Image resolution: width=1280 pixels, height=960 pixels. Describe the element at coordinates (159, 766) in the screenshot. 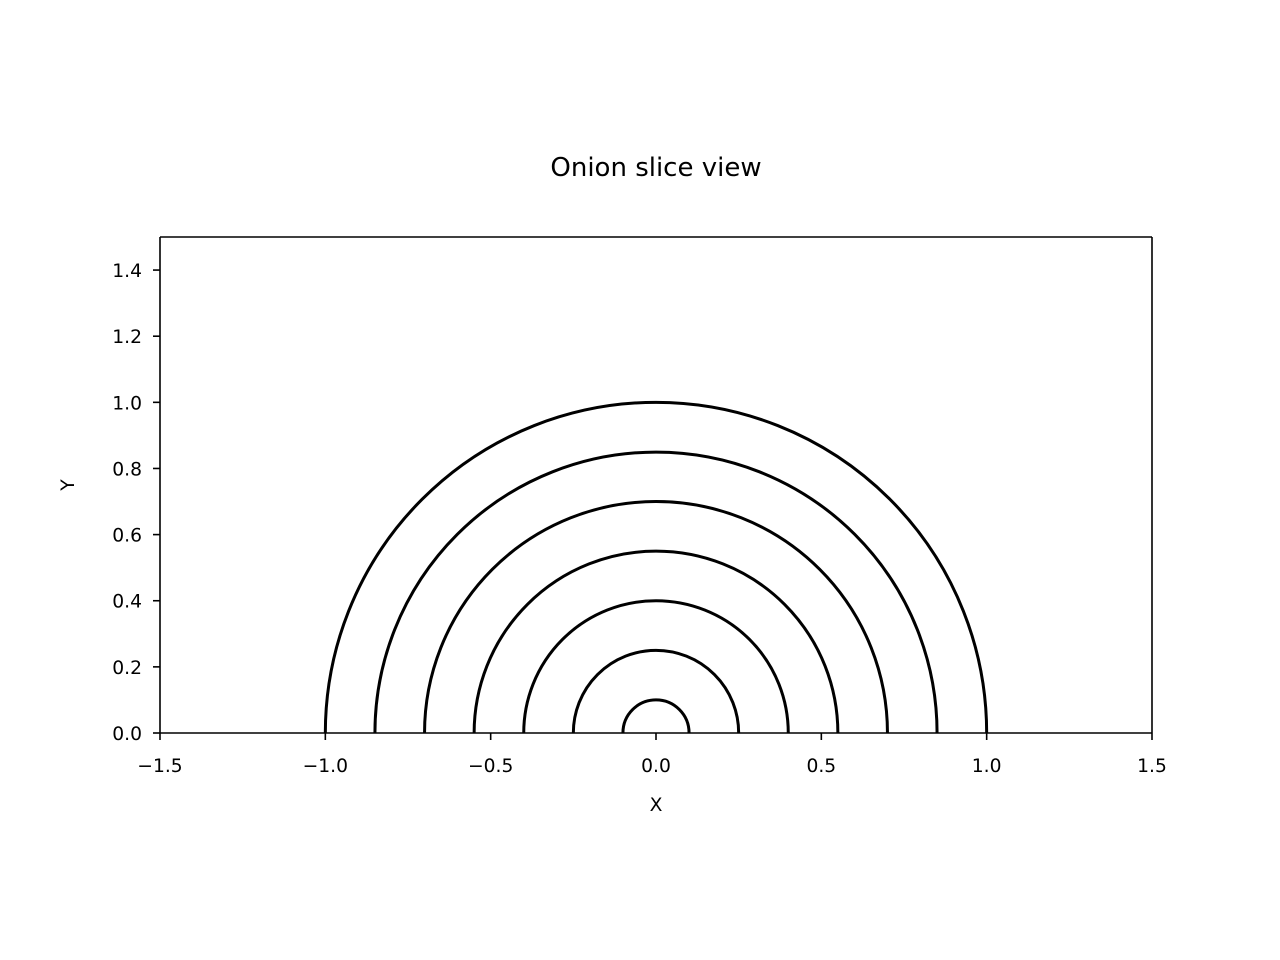

I see `x-tick-label: −1.5` at that location.